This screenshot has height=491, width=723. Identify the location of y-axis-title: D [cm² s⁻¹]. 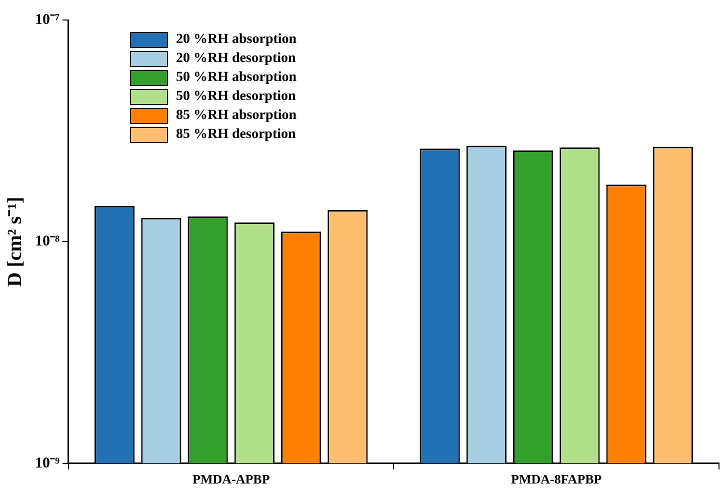
(15, 241).